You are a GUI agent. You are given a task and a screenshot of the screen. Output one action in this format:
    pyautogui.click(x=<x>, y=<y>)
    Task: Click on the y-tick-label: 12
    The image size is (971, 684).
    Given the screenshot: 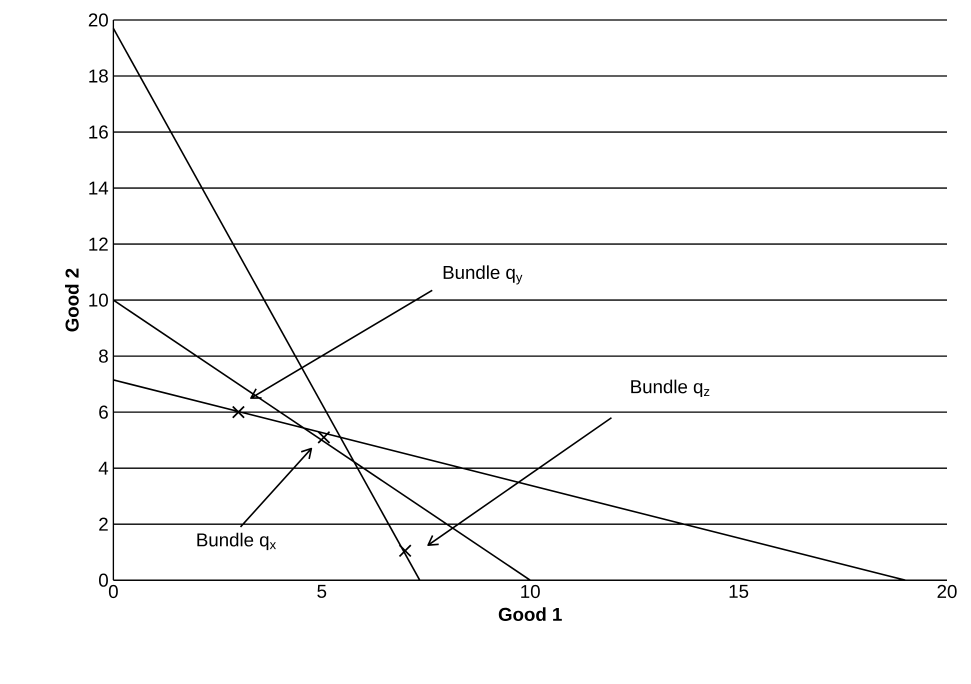 What is the action you would take?
    pyautogui.click(x=98, y=243)
    